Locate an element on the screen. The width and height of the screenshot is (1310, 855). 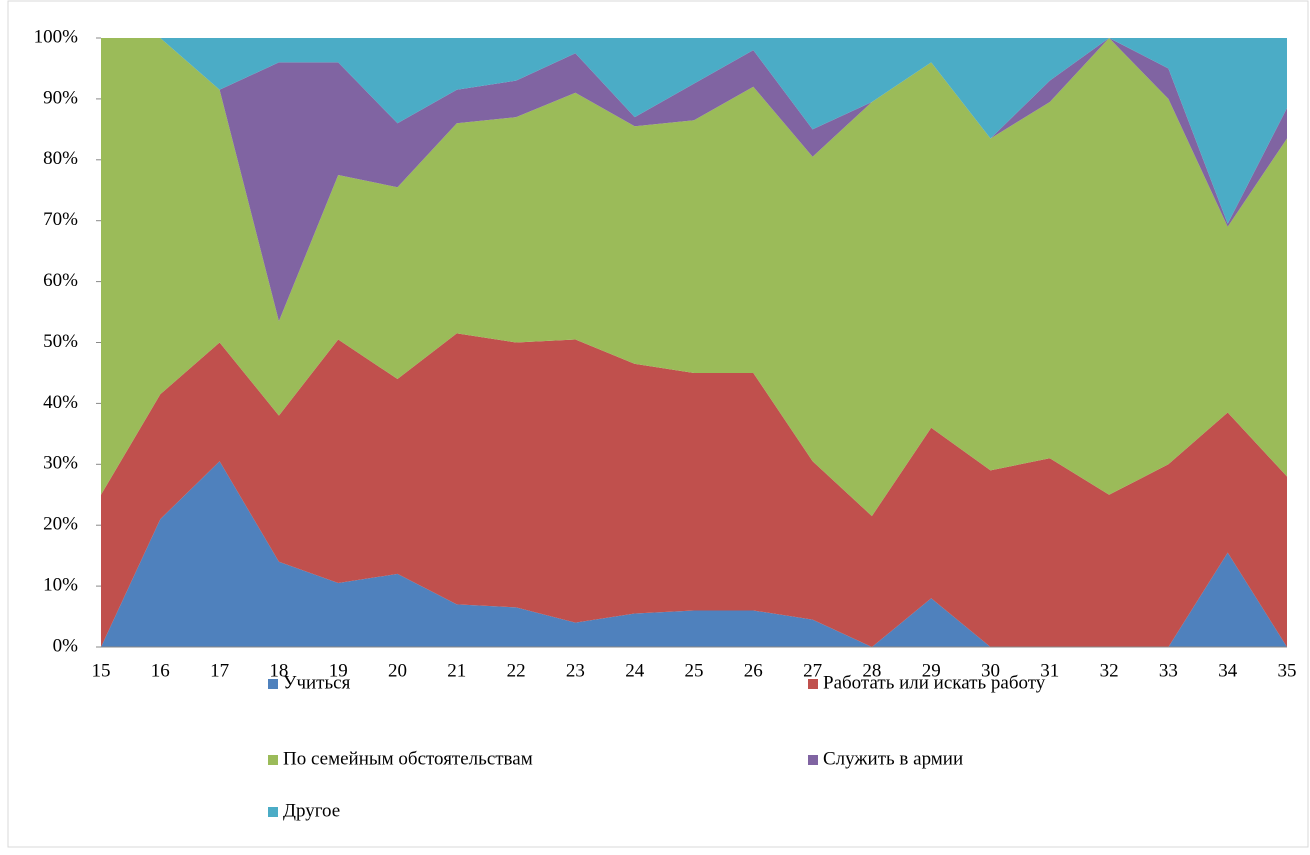
y-tick-label: 100% is located at coordinates (56, 36).